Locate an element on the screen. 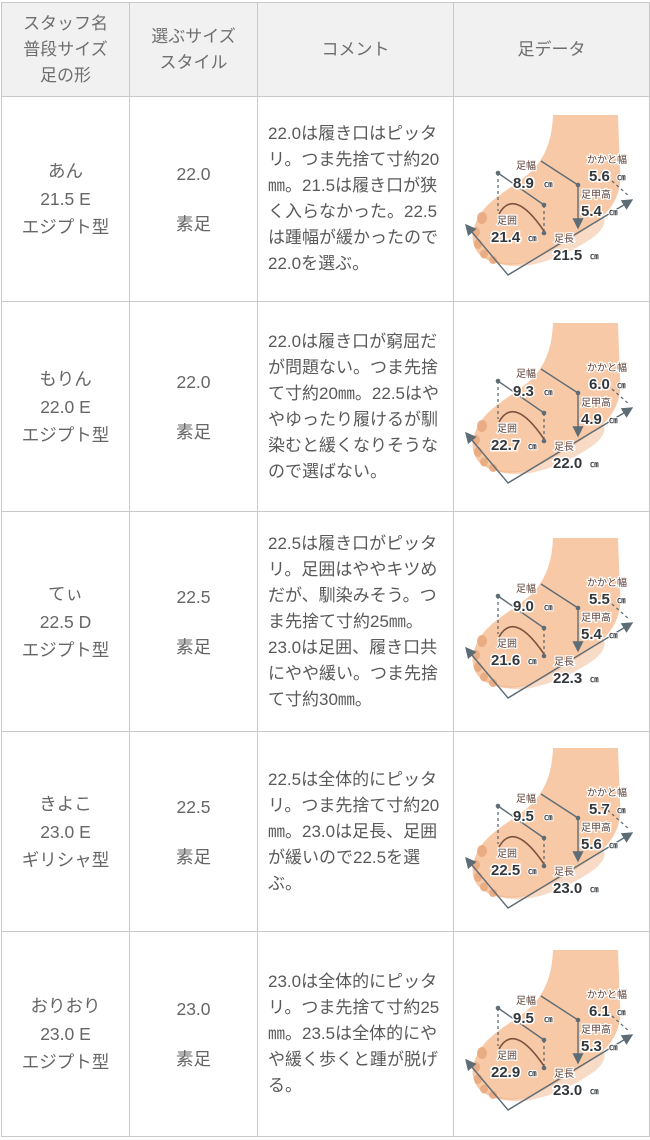 The image size is (650, 1140). instep-height-value: 5.3 is located at coordinates (591, 1046).